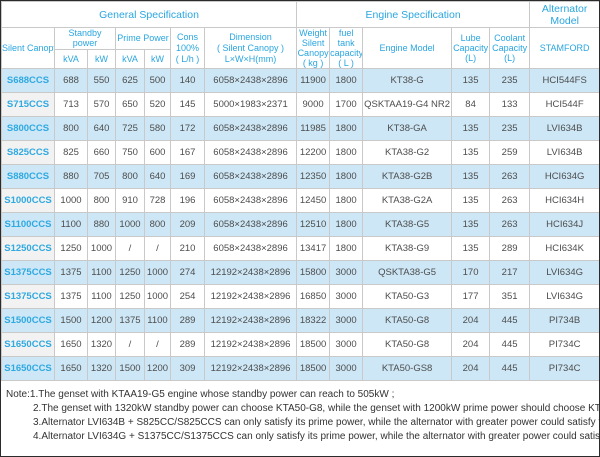 Image resolution: width=600 pixels, height=457 pixels. I want to click on data-cell: 688, so click(71, 80).